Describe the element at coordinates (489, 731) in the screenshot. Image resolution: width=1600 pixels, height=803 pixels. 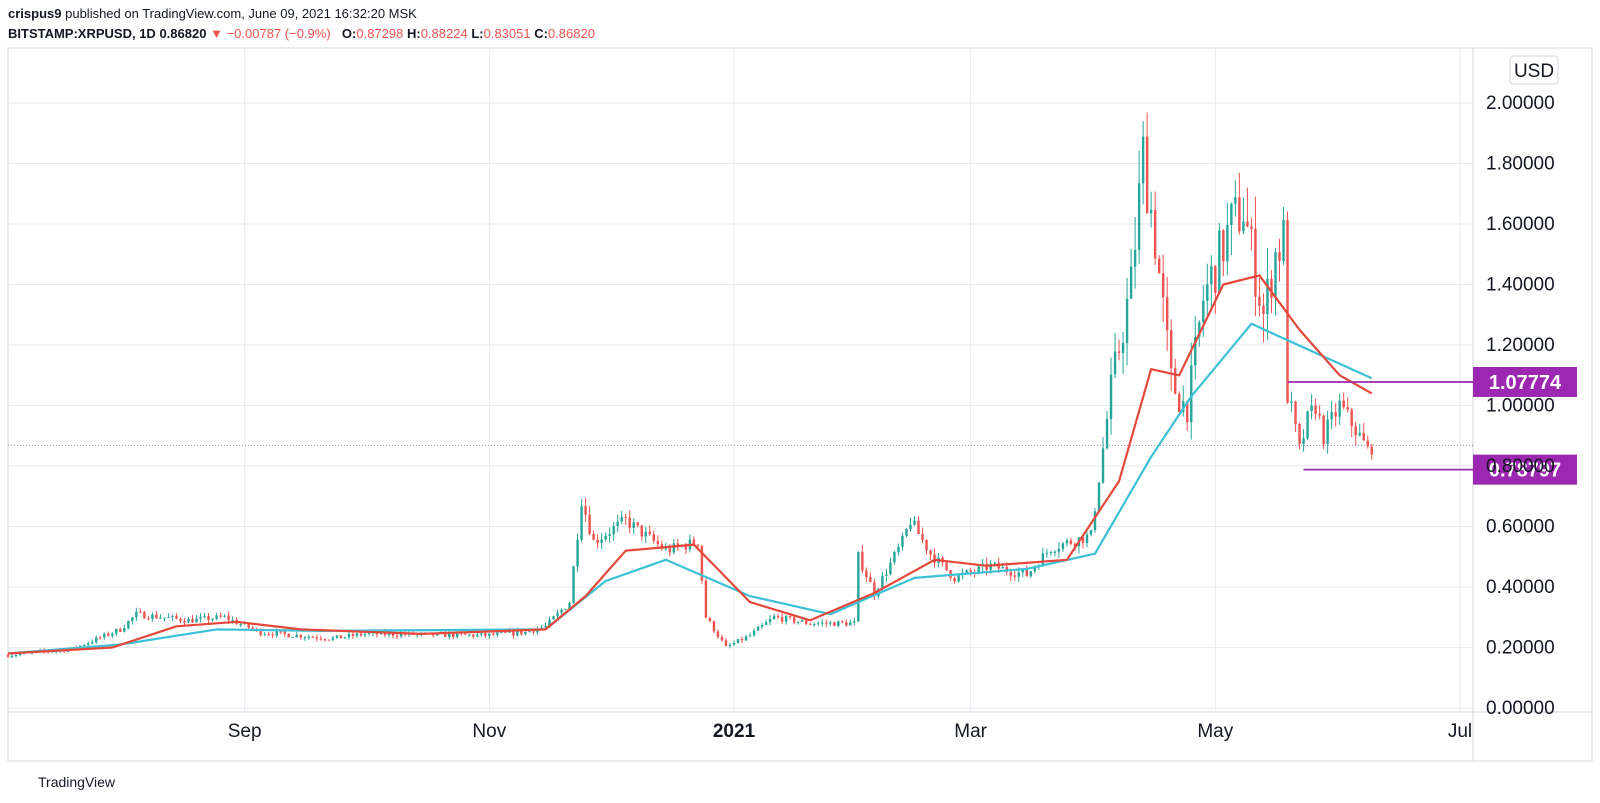
I see `x-tick-label: Nov` at that location.